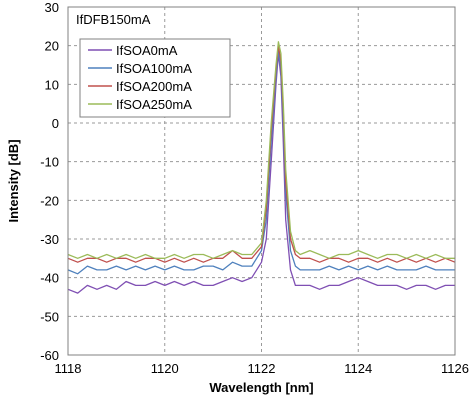 This screenshot has width=473, height=411. Describe the element at coordinates (165, 368) in the screenshot. I see `x-tick-label: 1120` at that location.